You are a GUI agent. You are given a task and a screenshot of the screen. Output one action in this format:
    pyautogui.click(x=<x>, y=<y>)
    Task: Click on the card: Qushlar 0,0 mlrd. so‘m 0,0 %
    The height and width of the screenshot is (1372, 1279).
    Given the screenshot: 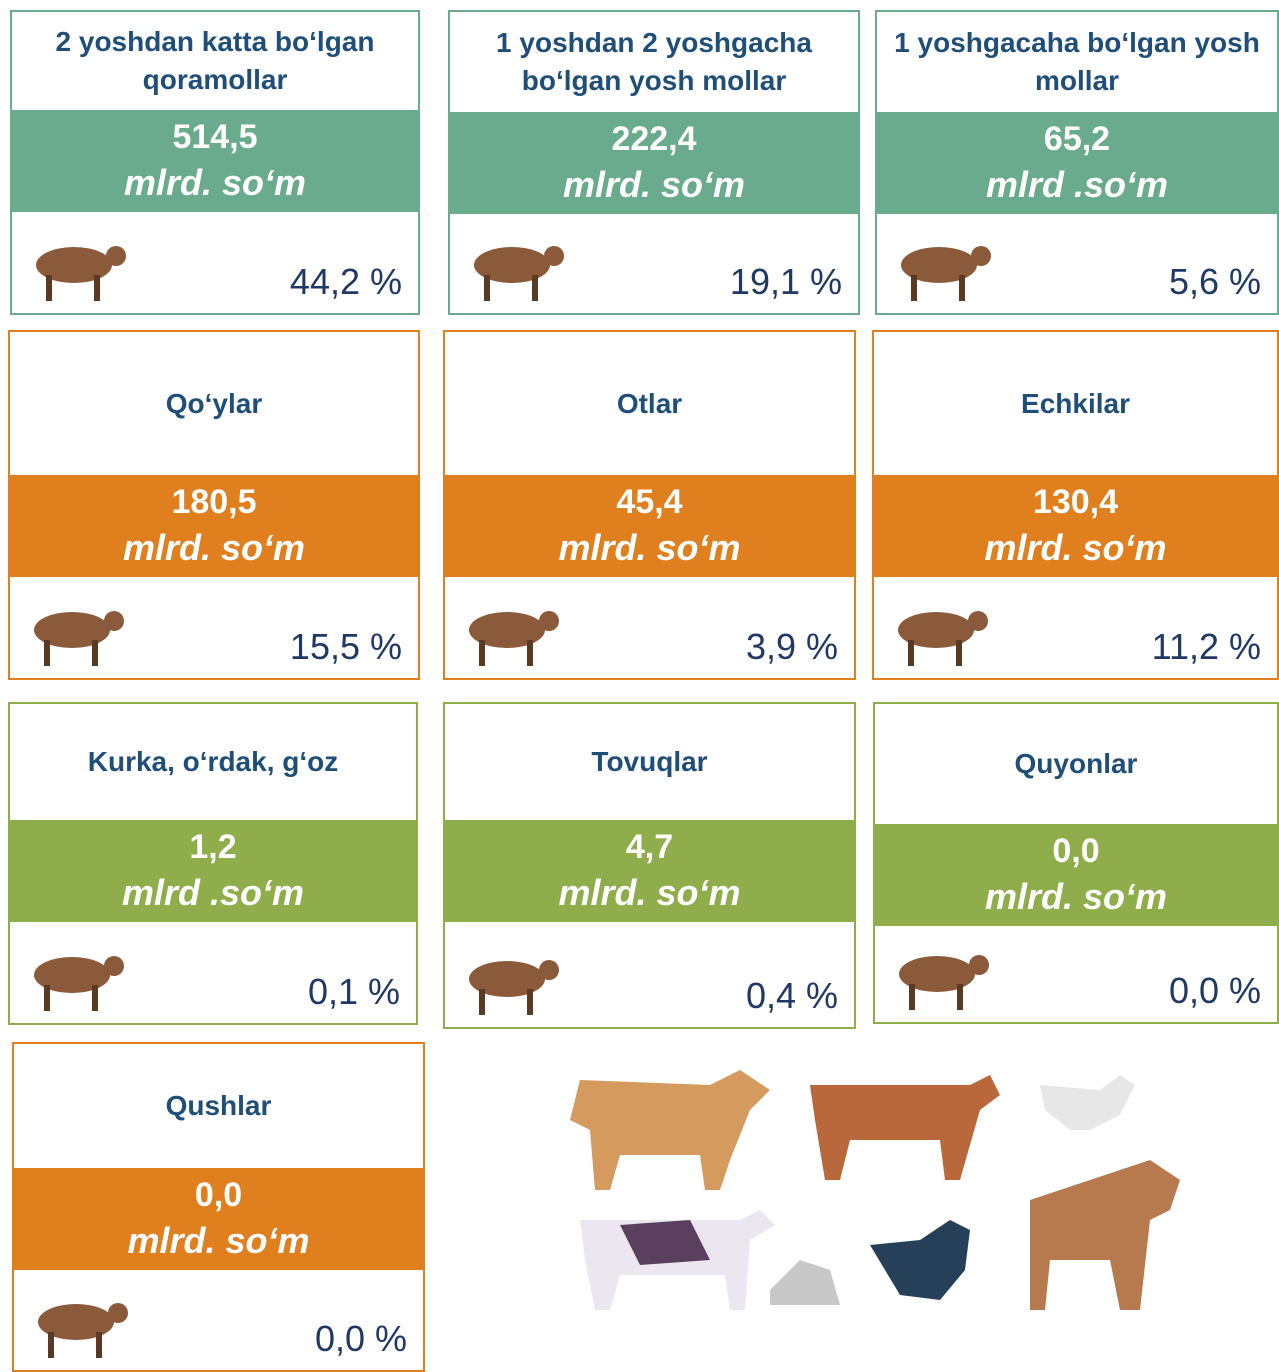 What is the action you would take?
    pyautogui.click(x=218, y=1207)
    